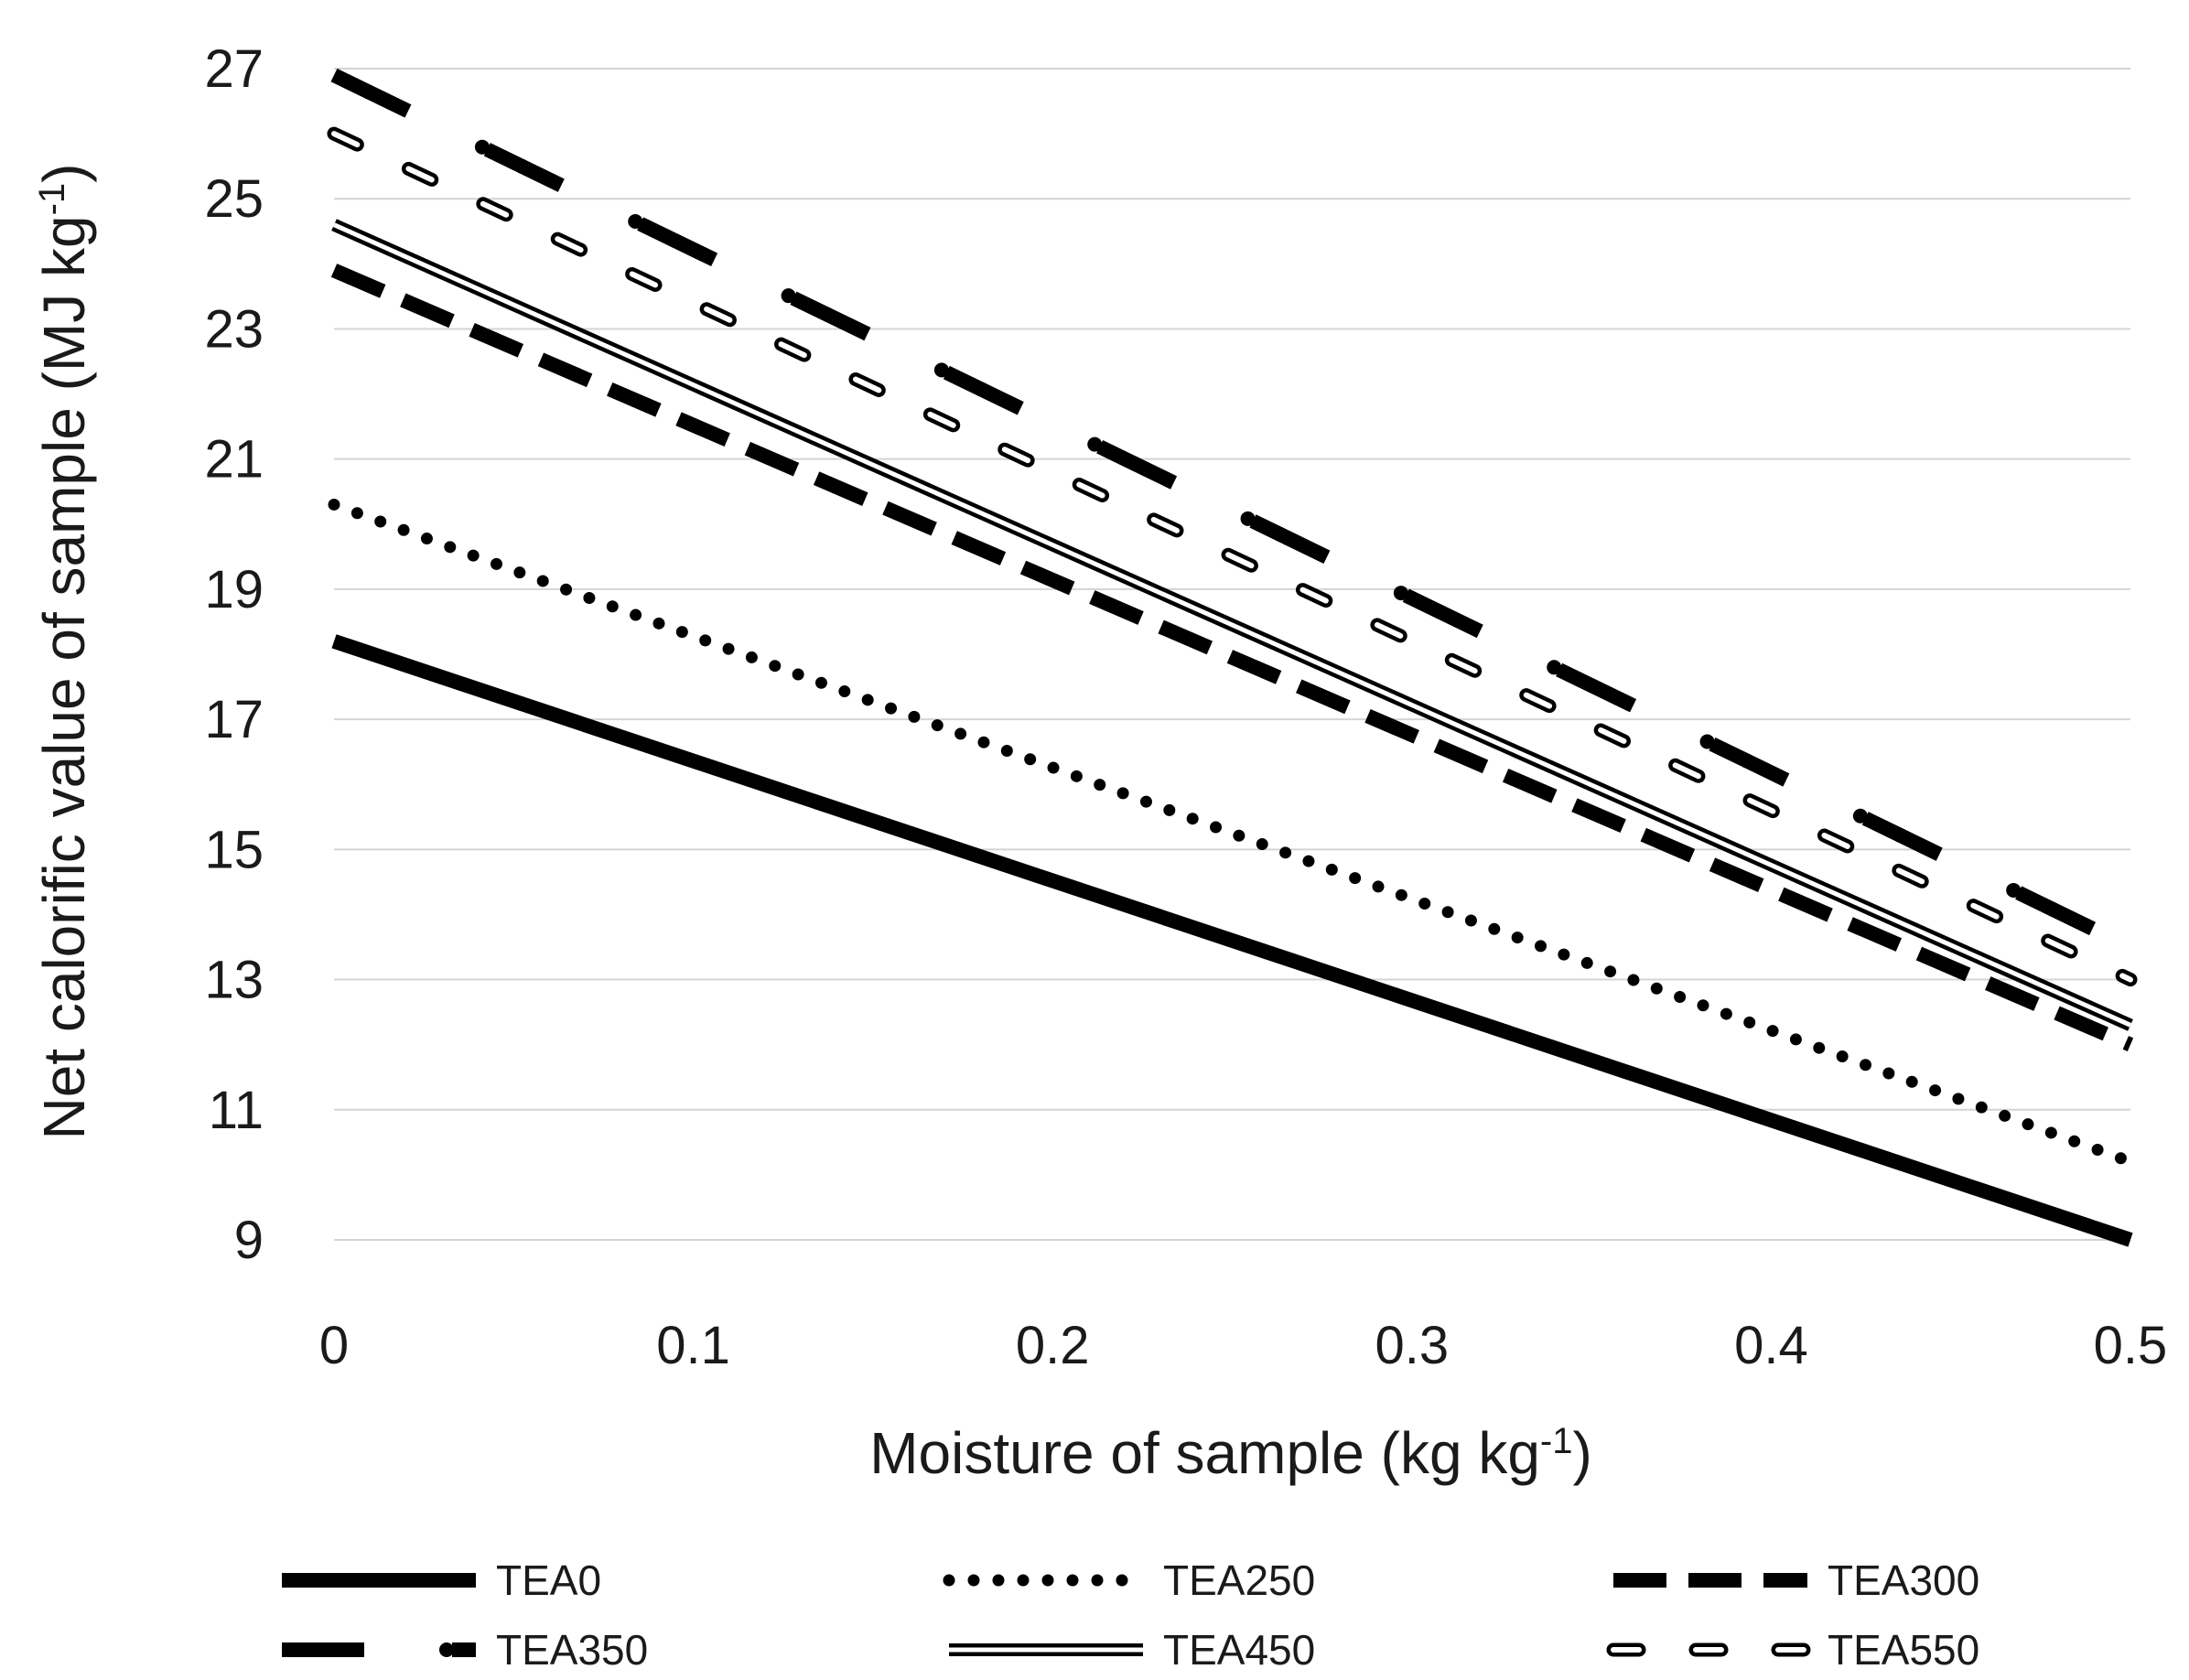  What do you see at coordinates (249, 1240) in the screenshot?
I see `y-tick-label-9: 9` at bounding box center [249, 1240].